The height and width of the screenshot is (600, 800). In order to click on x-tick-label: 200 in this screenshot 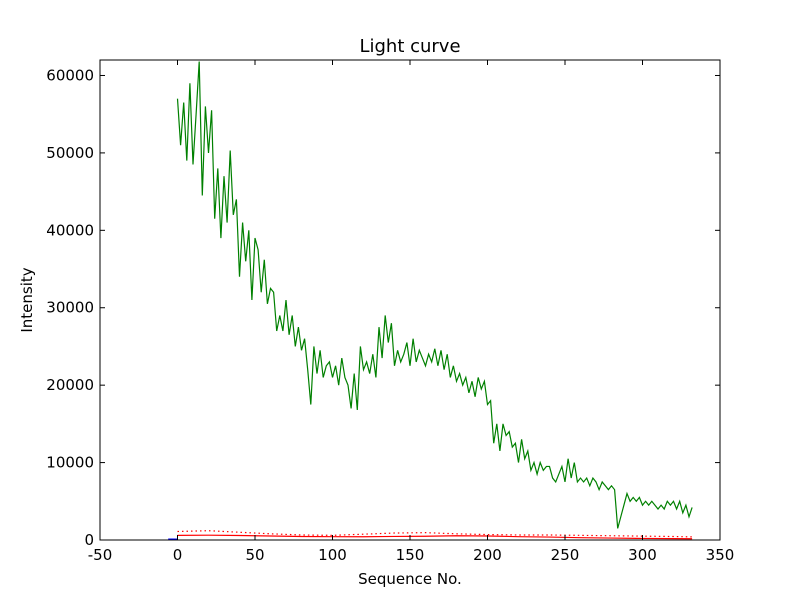, I will do `click(487, 555)`.